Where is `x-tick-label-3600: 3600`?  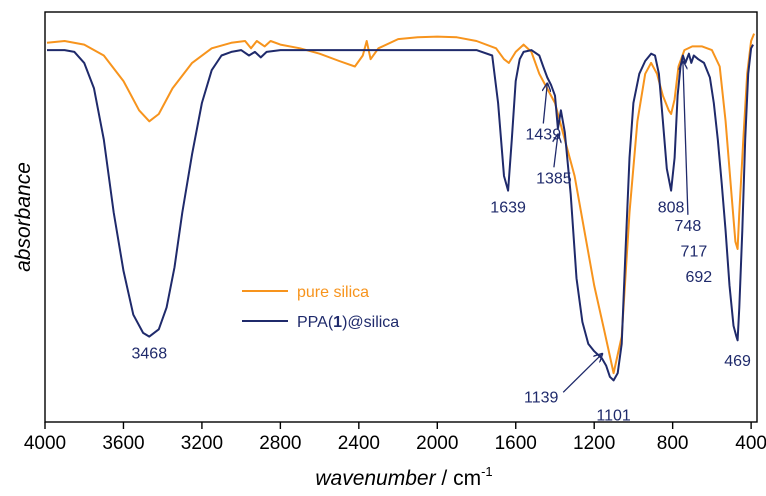
x-tick-label-3600: 3600 is located at coordinates (123, 443).